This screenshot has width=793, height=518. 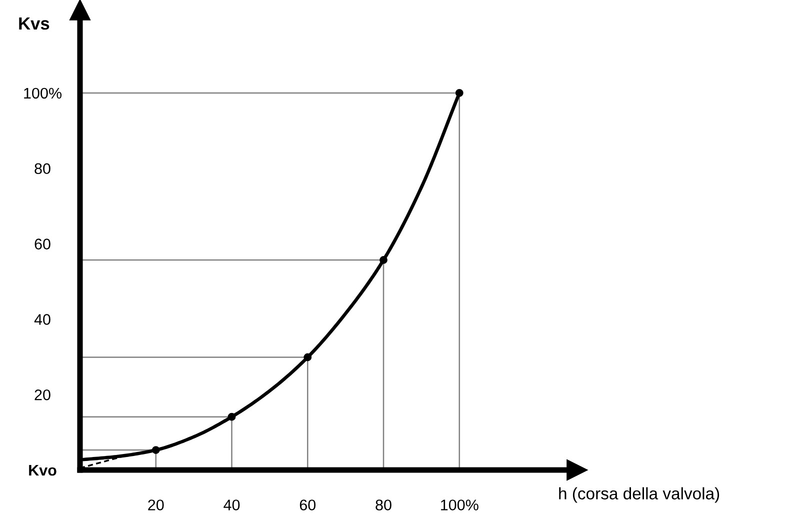 I want to click on y-tick-label: 60, so click(x=42, y=244).